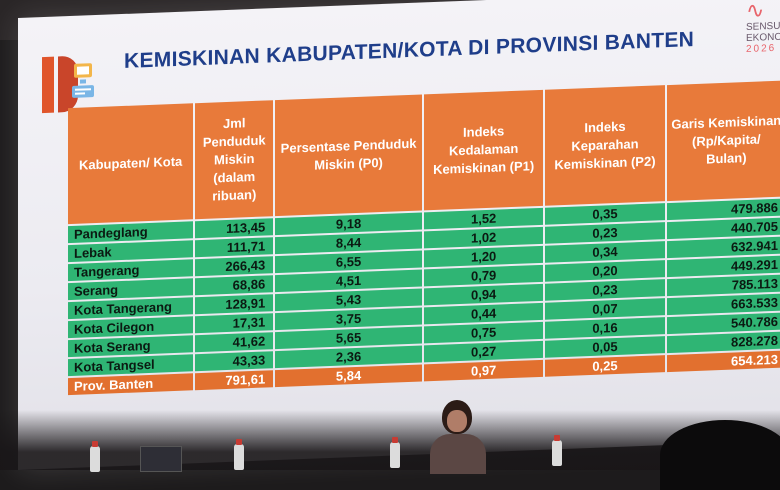 This screenshot has width=780, height=490. What do you see at coordinates (234, 228) in the screenshot?
I see `cell-jml: 113,45` at bounding box center [234, 228].